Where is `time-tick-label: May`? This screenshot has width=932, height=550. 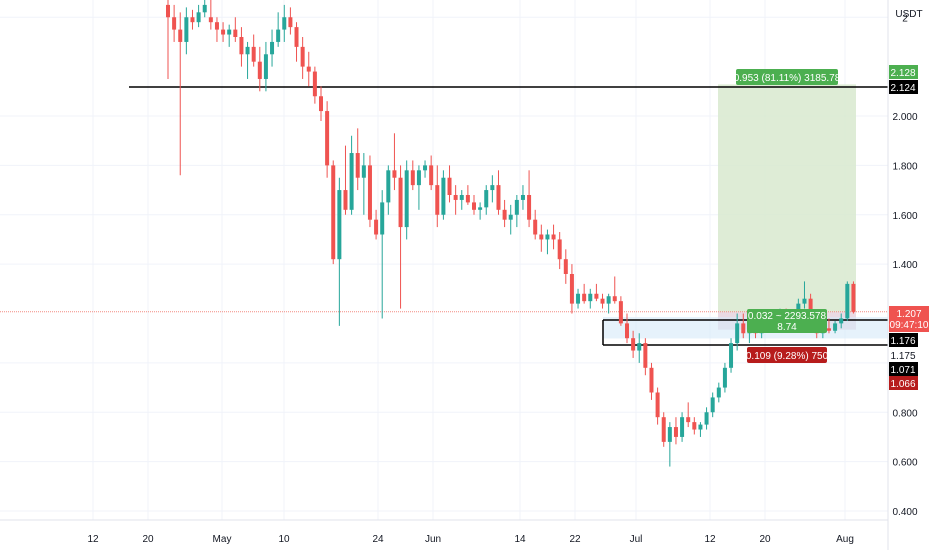
time-tick-label: May is located at coordinates (222, 539).